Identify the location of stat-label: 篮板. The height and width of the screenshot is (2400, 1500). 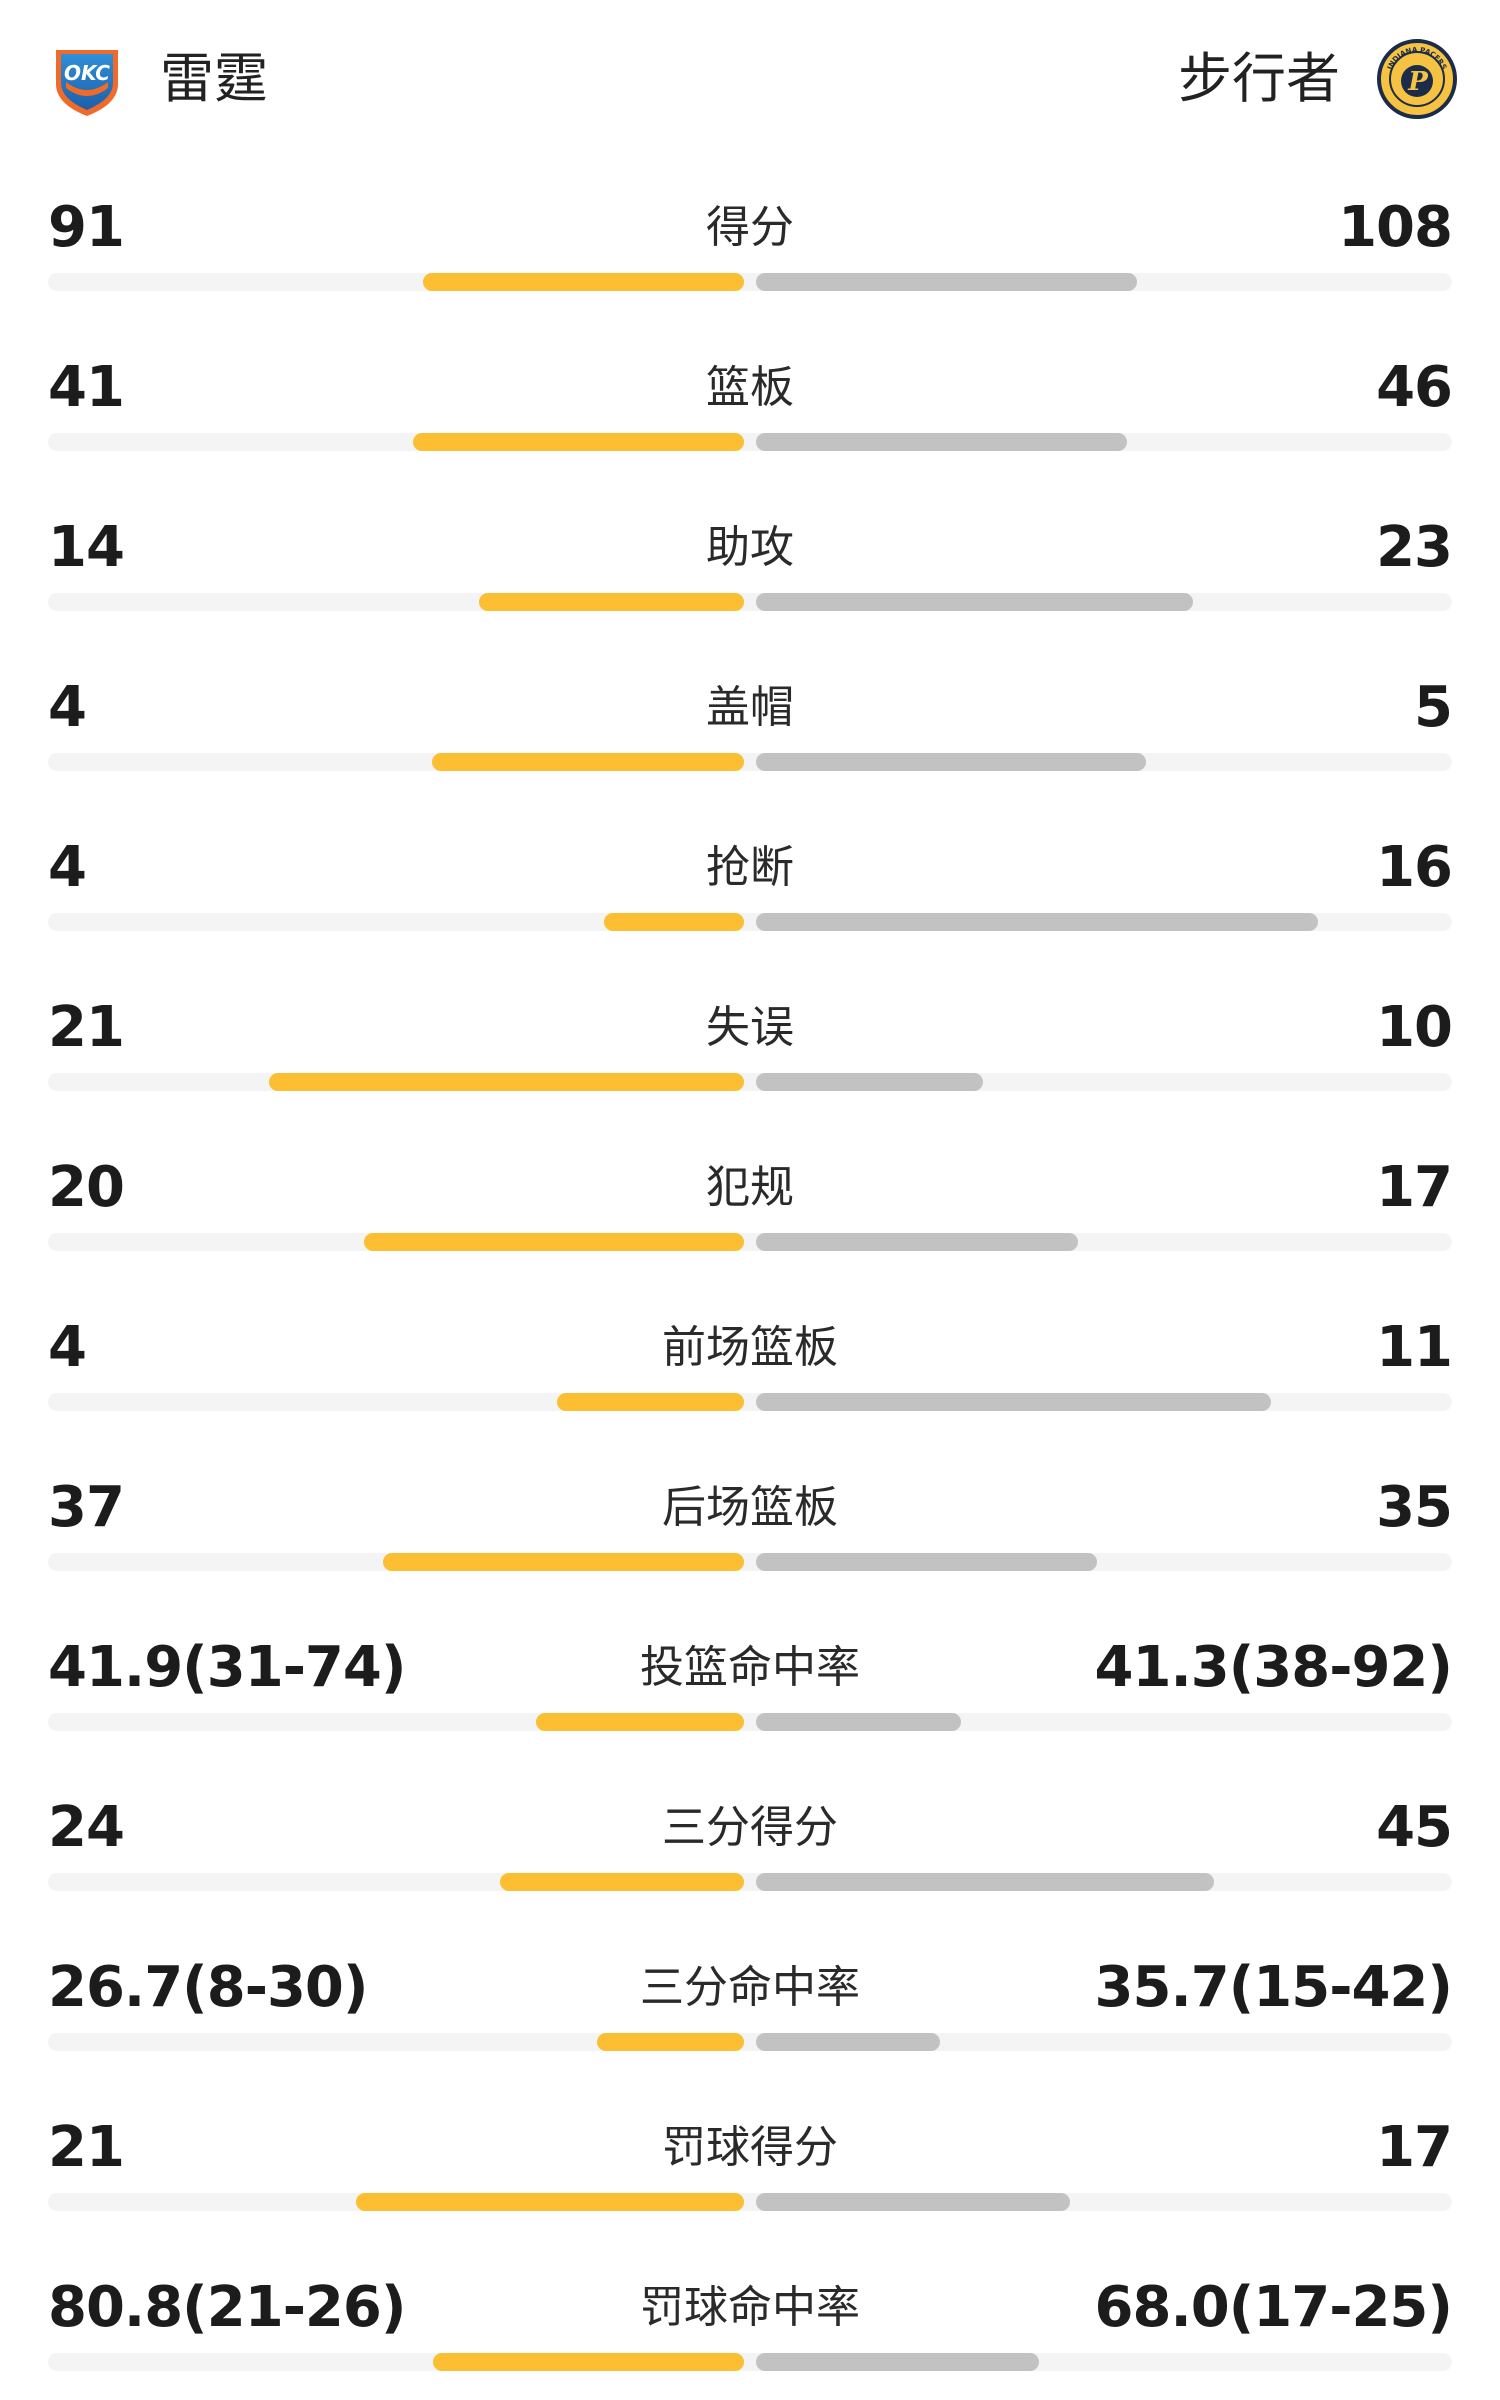
(750, 387).